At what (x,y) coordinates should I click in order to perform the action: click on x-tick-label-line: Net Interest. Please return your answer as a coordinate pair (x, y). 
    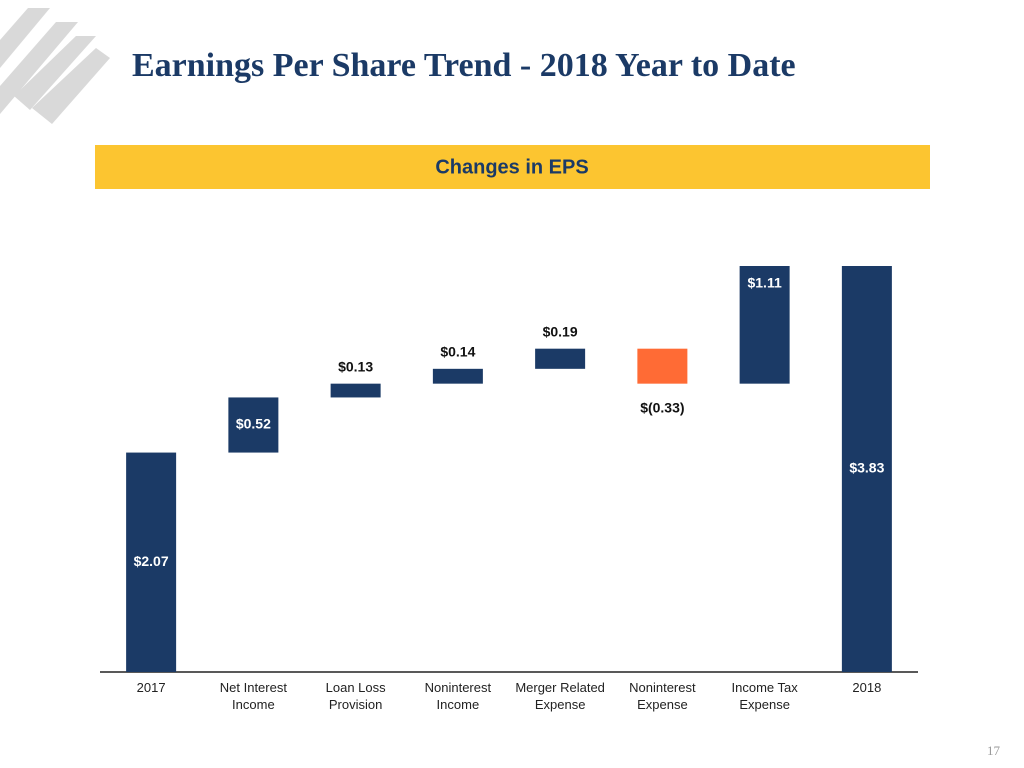
    Looking at the image, I should click on (254, 687).